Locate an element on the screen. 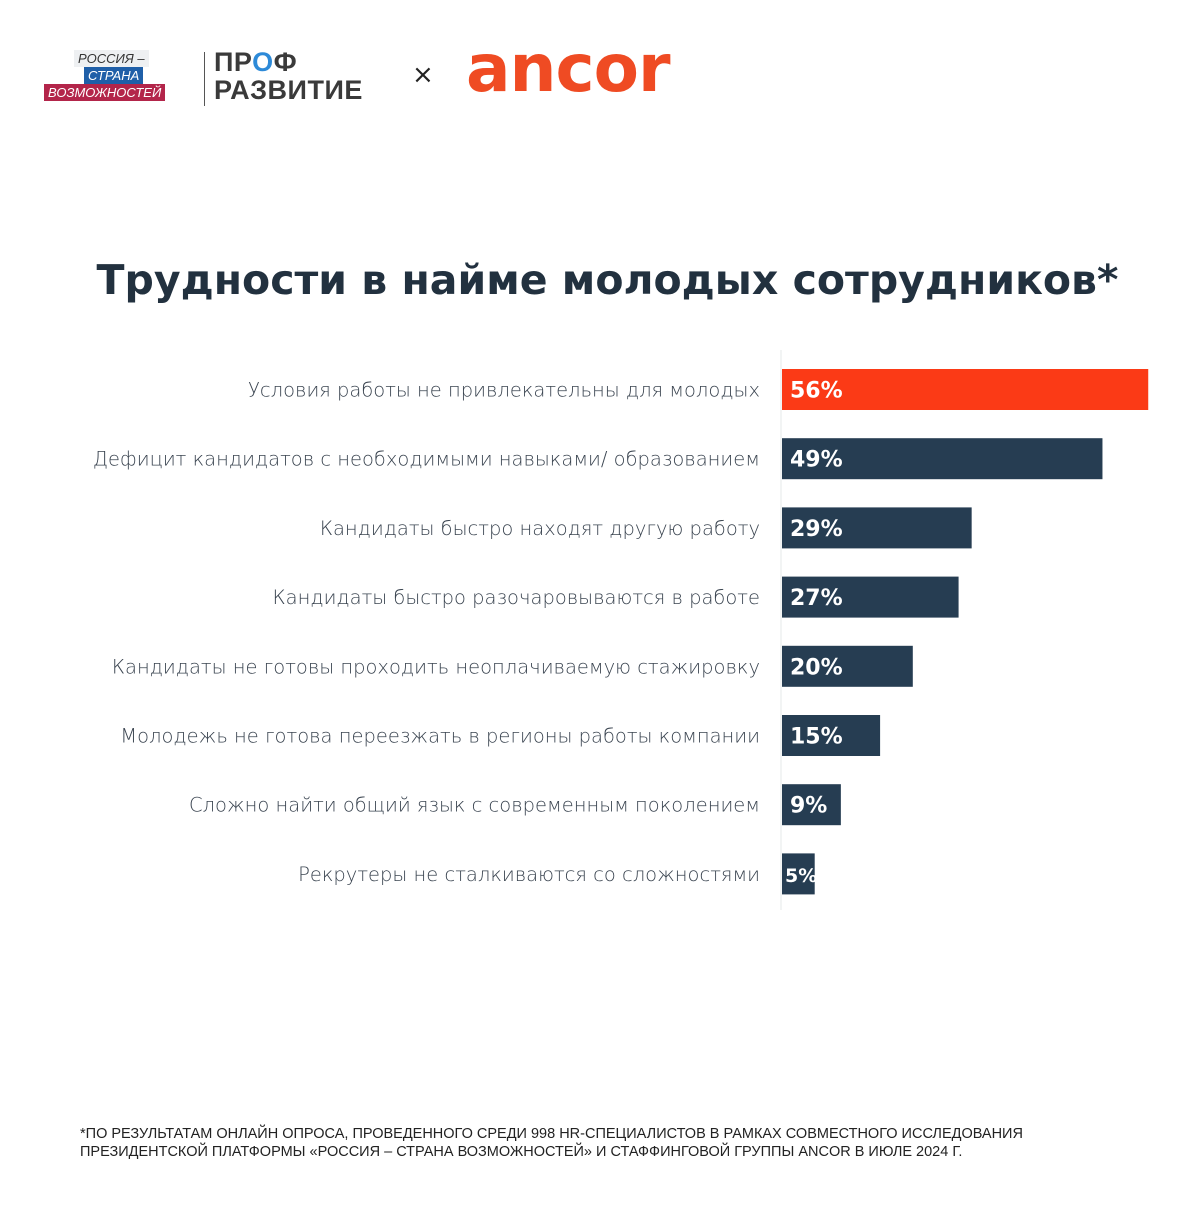 This screenshot has width=1200, height=1205. logo-text: СТРАНА is located at coordinates (114, 75).